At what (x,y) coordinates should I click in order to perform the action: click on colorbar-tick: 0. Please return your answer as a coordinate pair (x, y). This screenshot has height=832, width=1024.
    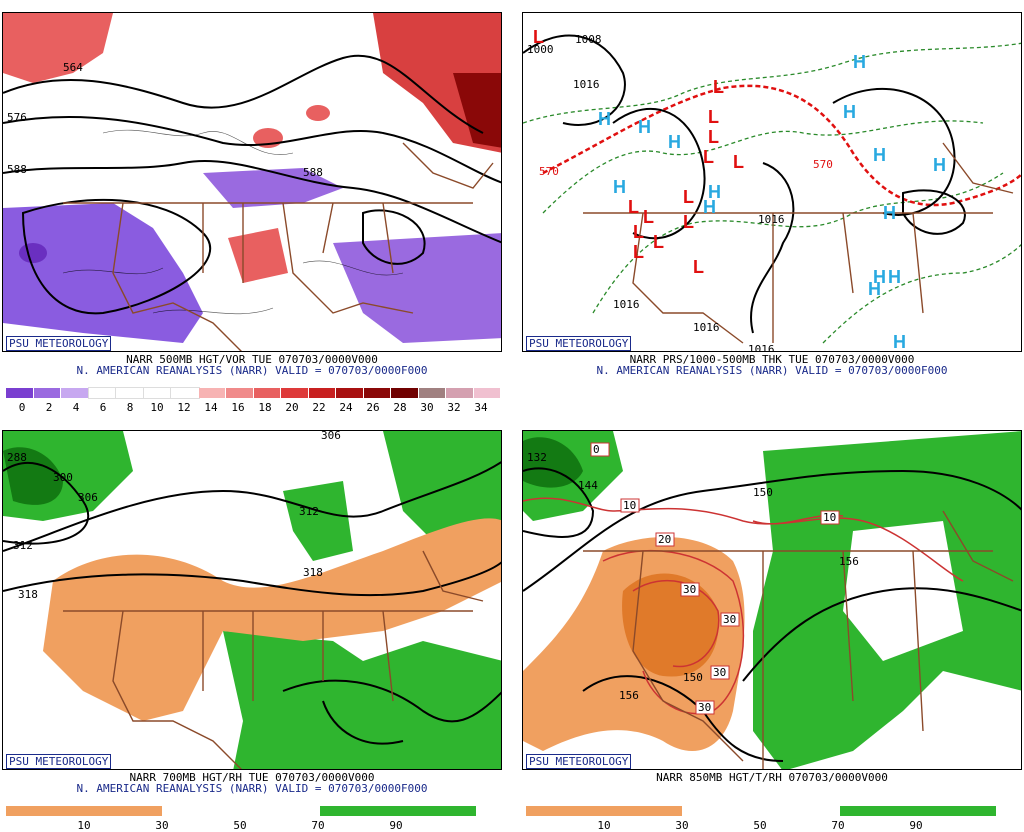
    Looking at the image, I should click on (22, 407).